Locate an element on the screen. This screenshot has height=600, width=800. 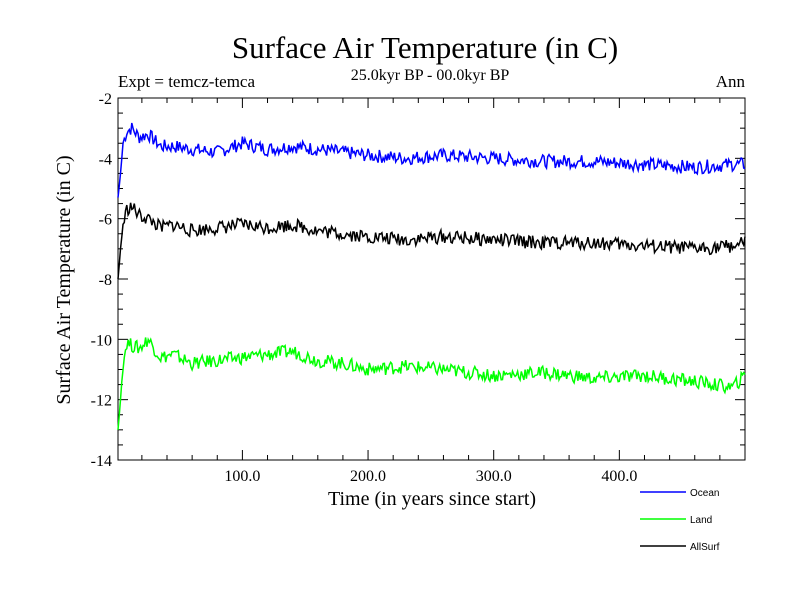
x-tick-label: 200.0 is located at coordinates (368, 476).